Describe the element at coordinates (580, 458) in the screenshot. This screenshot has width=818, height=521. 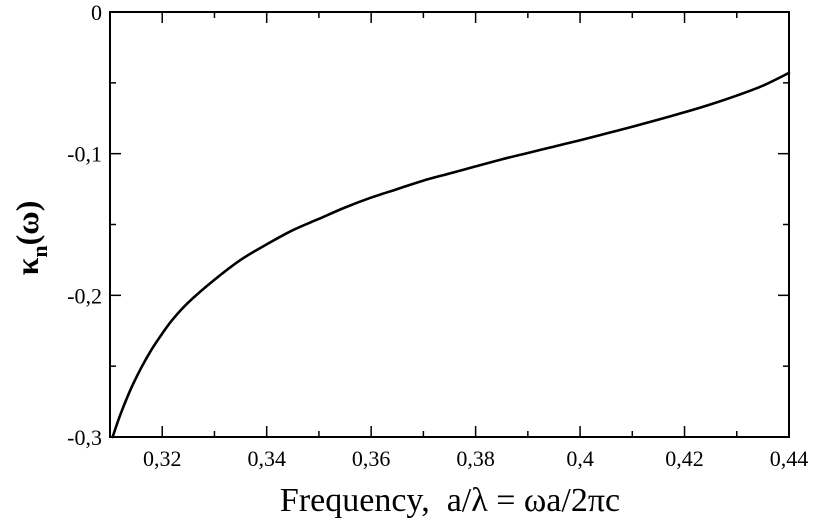
I see `x-tick-label: 0,4` at that location.